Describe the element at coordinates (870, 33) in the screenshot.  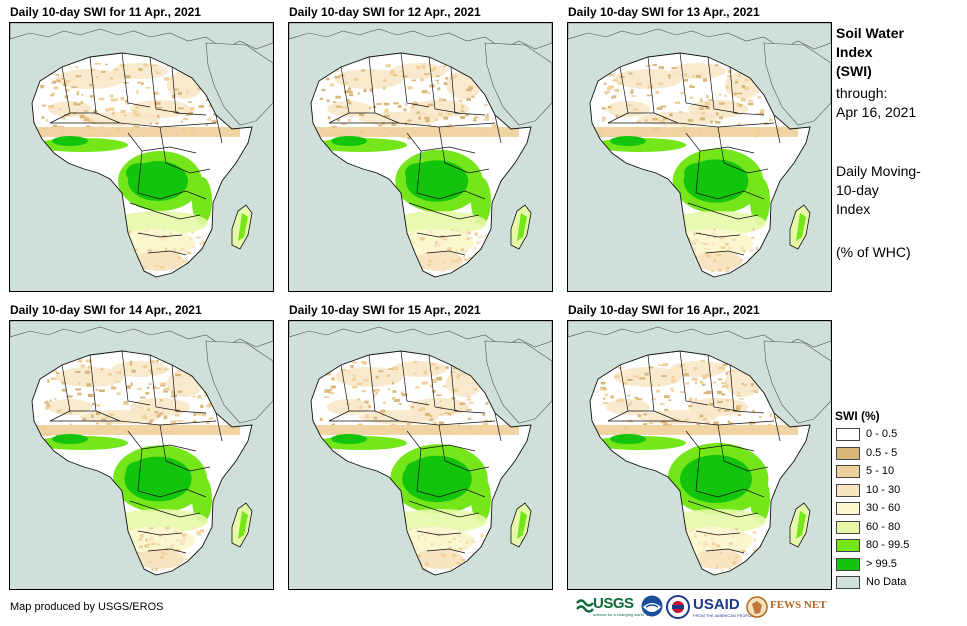
I see `index-title-line1: Soil Water` at that location.